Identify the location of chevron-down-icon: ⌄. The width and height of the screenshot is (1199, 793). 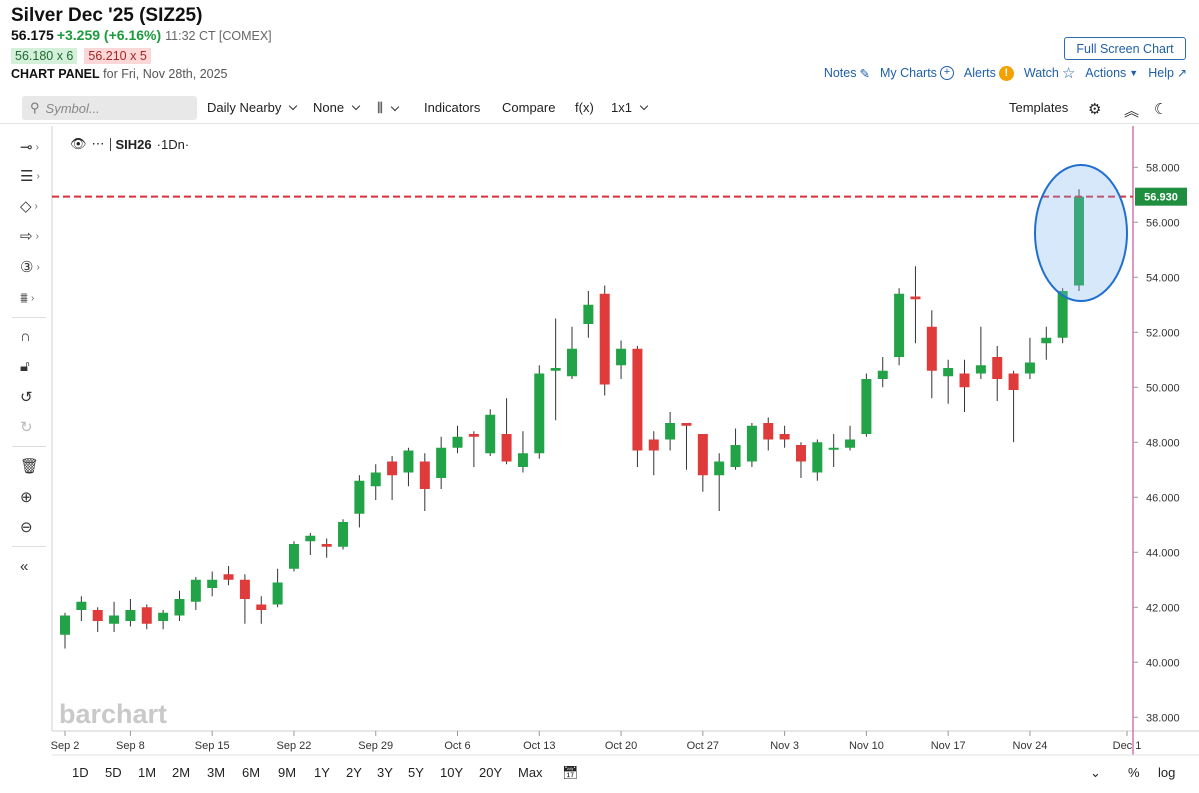
(1095, 772).